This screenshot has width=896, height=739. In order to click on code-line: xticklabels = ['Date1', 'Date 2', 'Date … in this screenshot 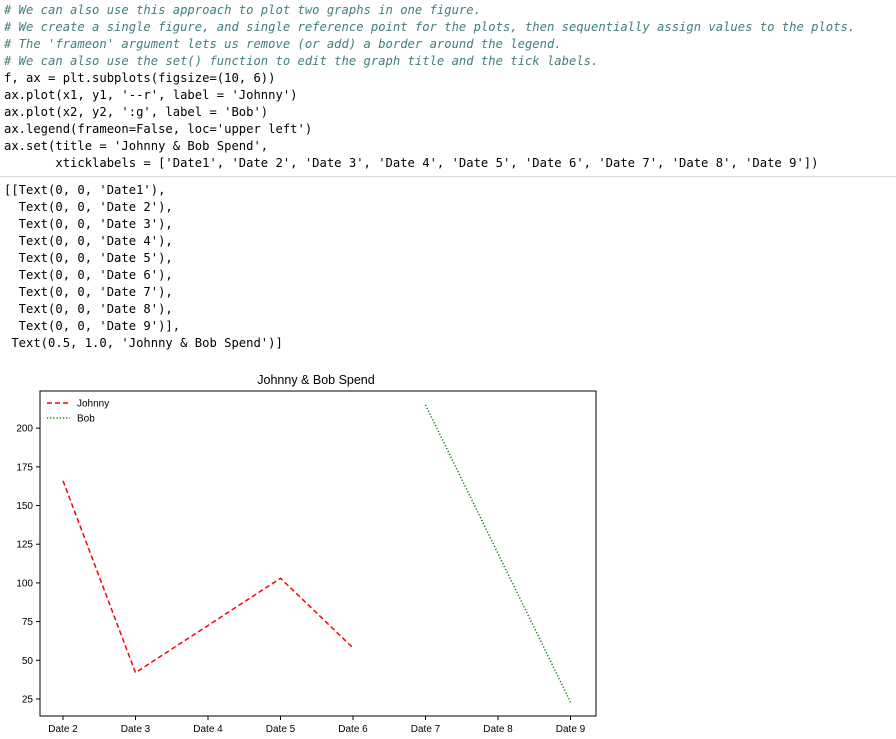, I will do `click(411, 163)`.